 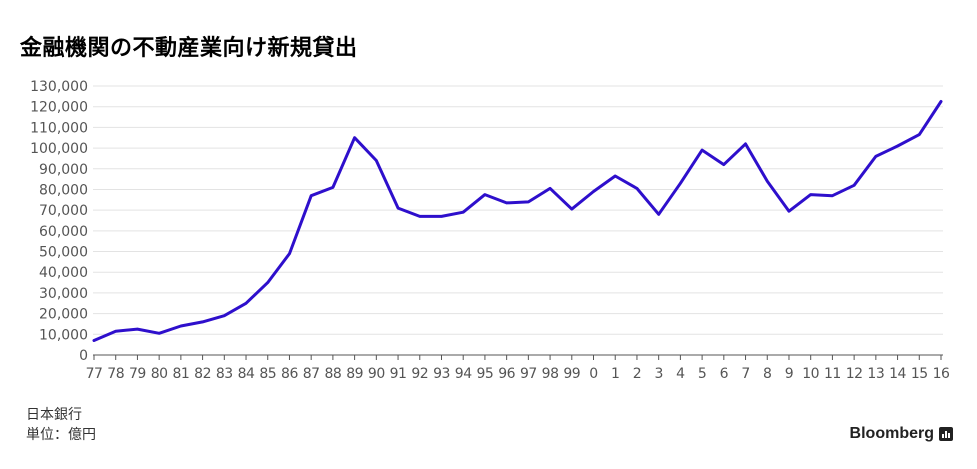 What do you see at coordinates (202, 374) in the screenshot?
I see `x-tick-label: 82` at bounding box center [202, 374].